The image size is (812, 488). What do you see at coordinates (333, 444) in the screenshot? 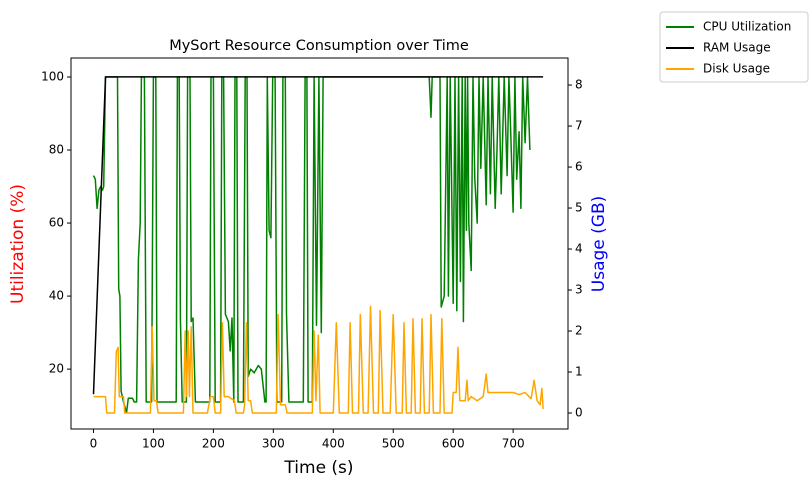
I see `x-tick-label: 400` at bounding box center [333, 444].